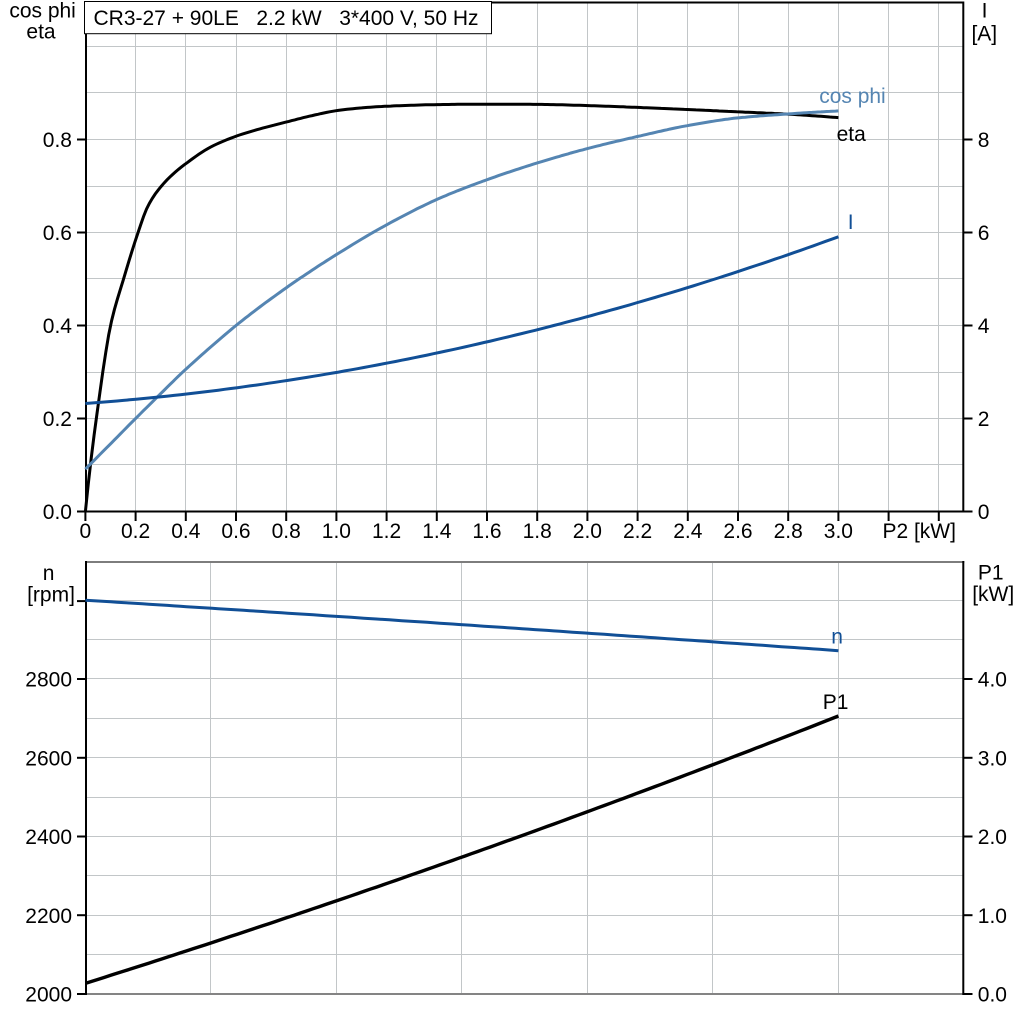 The image size is (1024, 1024). I want to click on svg-text: 1.2, so click(386, 531).